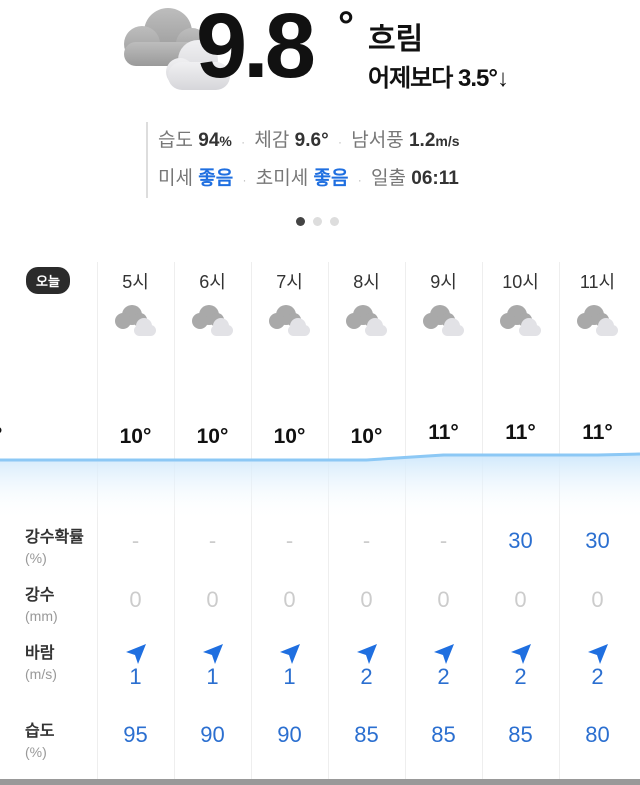  I want to click on wind-label: 남서풍, so click(377, 140).